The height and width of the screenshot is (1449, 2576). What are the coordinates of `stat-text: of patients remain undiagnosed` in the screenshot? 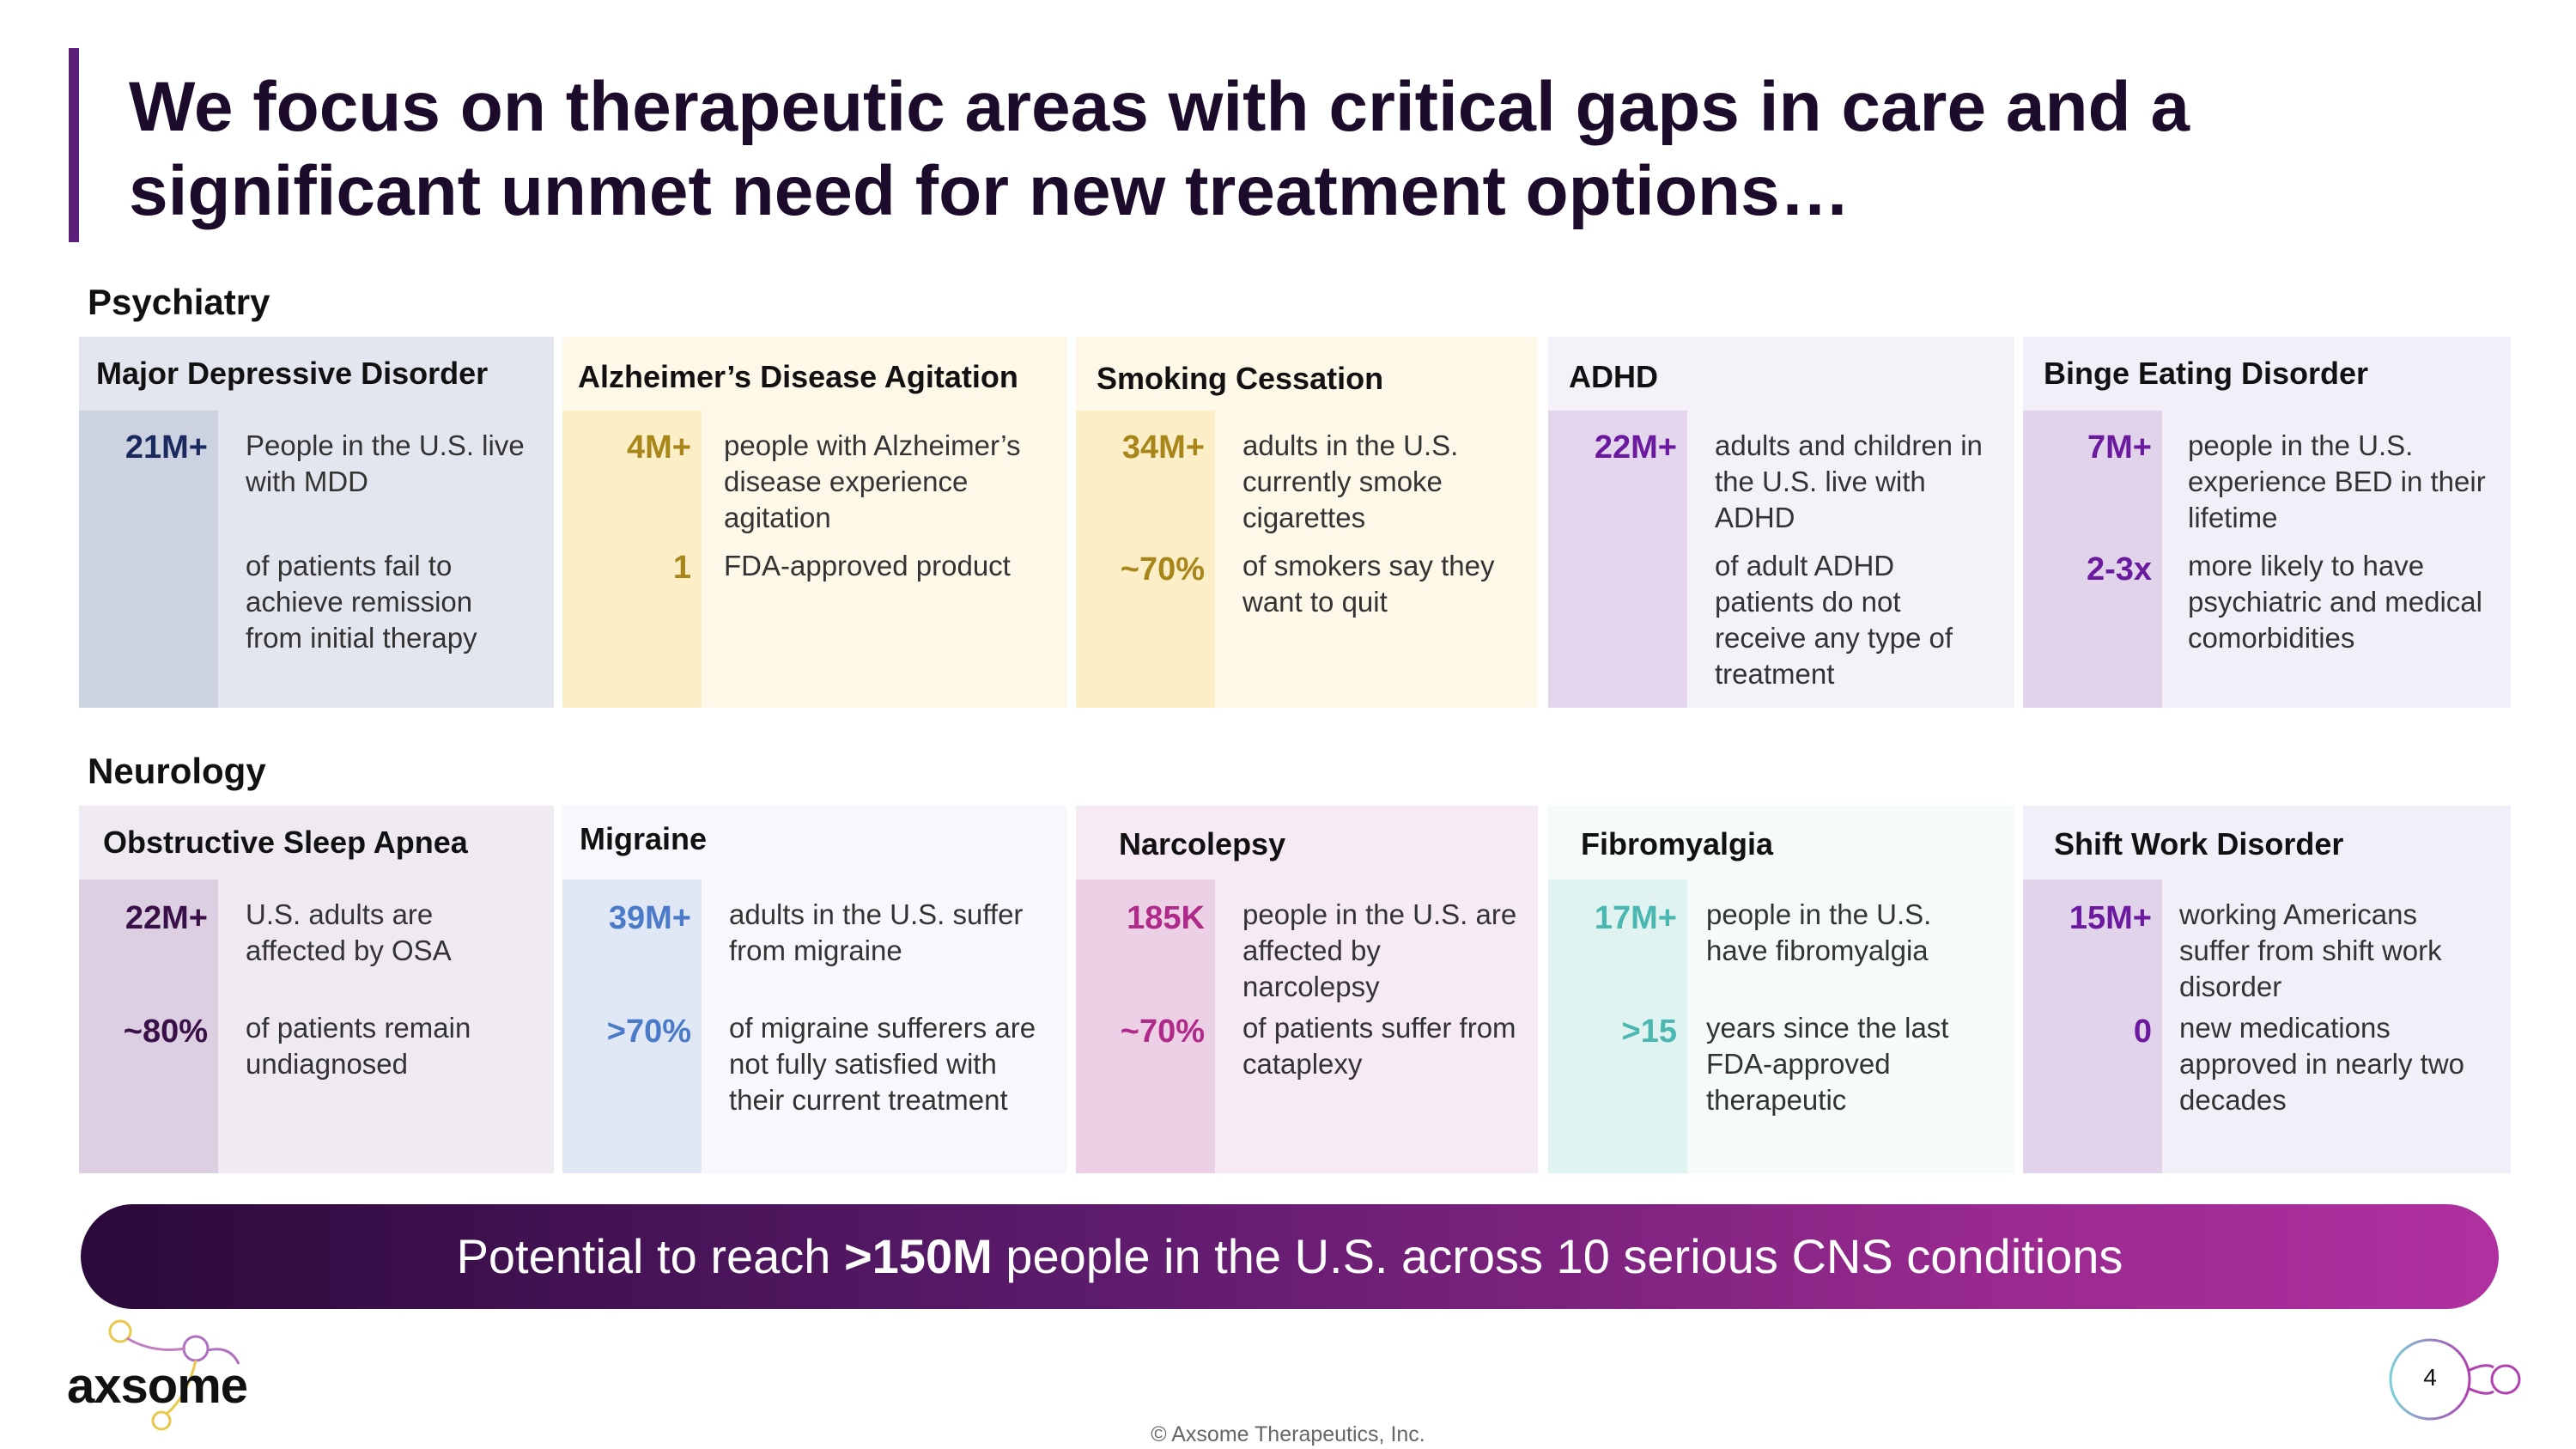 It's located at (358, 1046).